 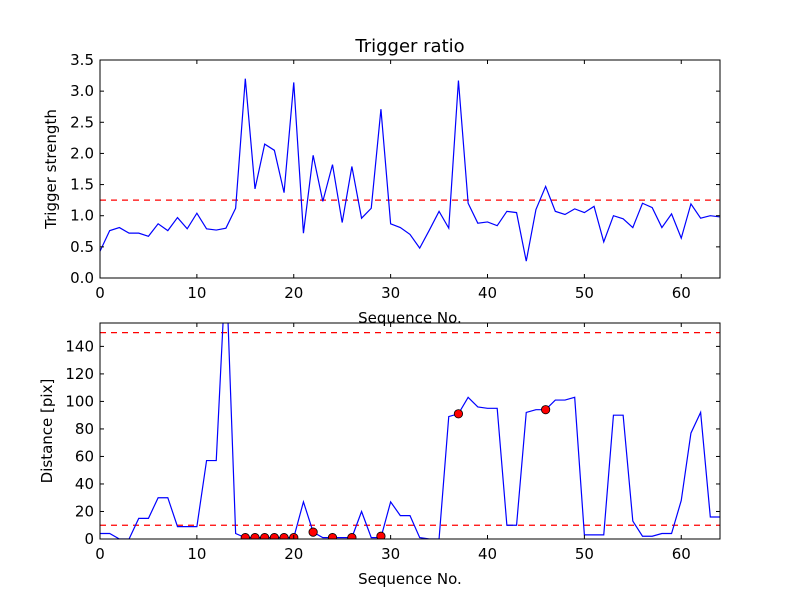 I want to click on y-tick-label: 100, so click(x=79, y=401).